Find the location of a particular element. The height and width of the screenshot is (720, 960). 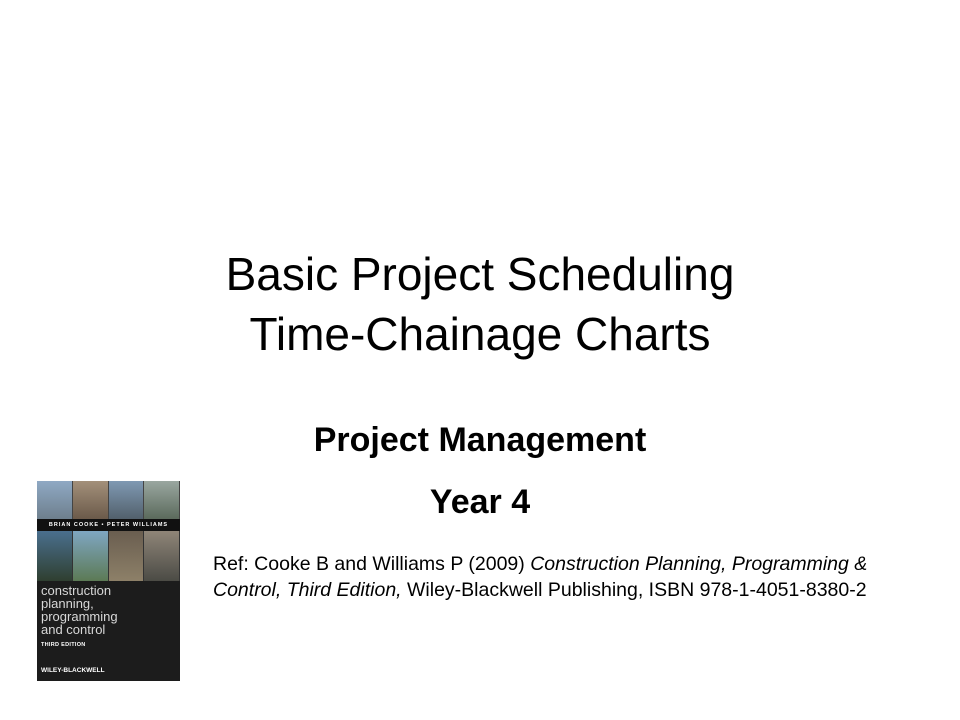

cover-title-line: planning, is located at coordinates (67, 603).